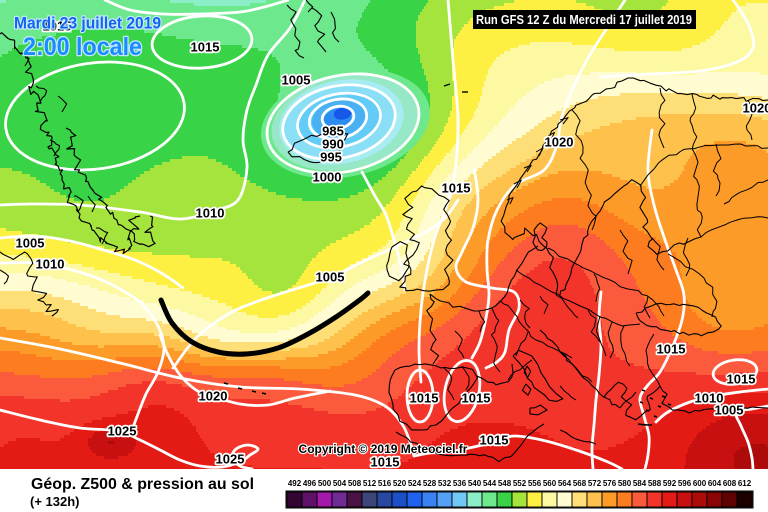 The width and height of the screenshot is (768, 512). What do you see at coordinates (355, 483) in the screenshot?
I see `svg-text: 508` at bounding box center [355, 483].